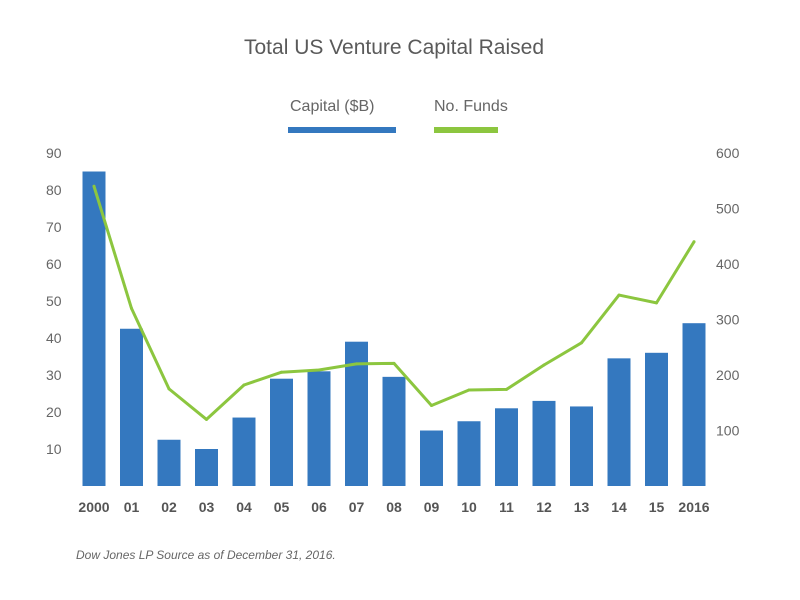  I want to click on x-tick-label: 07, so click(357, 507).